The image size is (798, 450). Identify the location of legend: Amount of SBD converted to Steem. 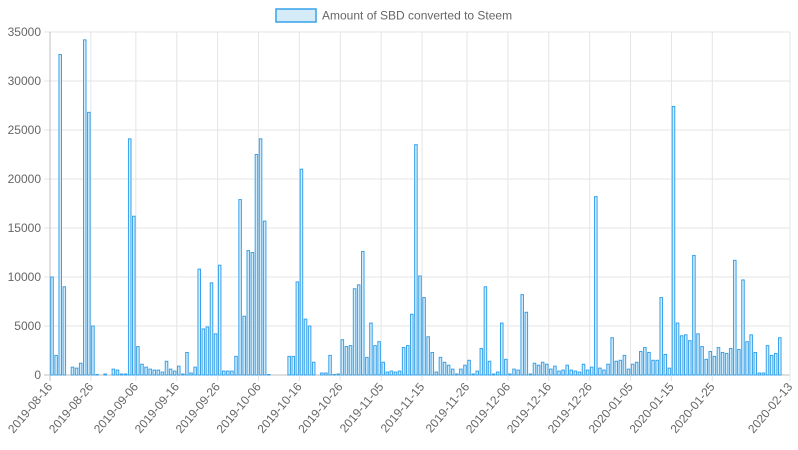
(393, 15).